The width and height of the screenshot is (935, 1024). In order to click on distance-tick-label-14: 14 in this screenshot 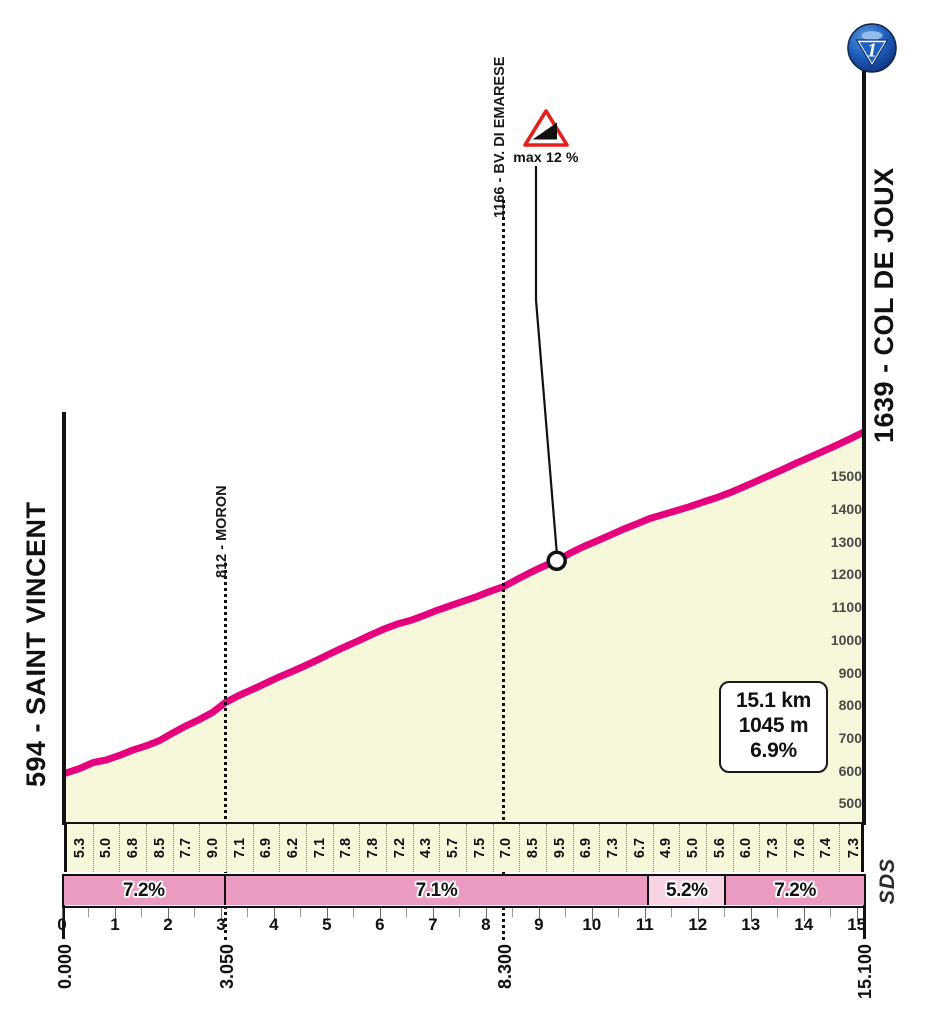, I will do `click(804, 924)`.